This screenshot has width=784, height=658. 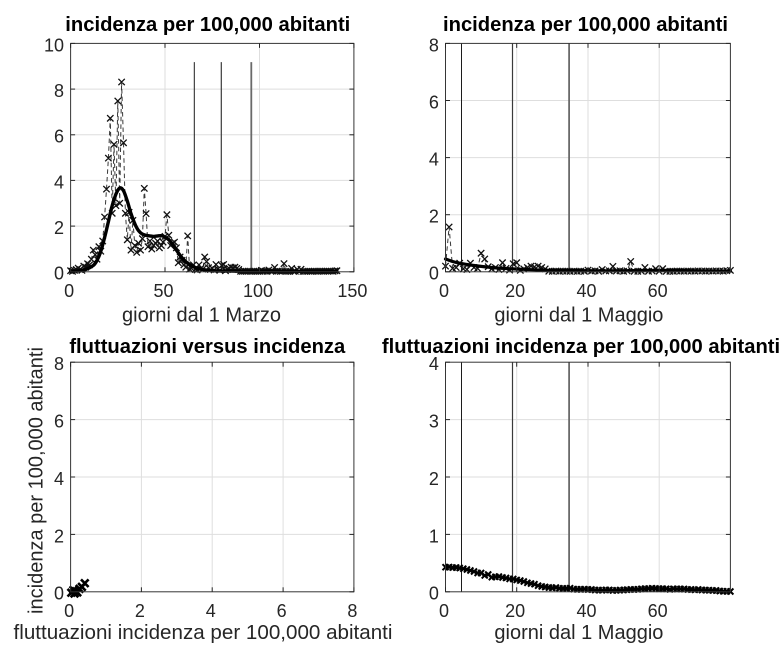 What do you see at coordinates (434, 536) in the screenshot?
I see `svg-text: 1` at bounding box center [434, 536].